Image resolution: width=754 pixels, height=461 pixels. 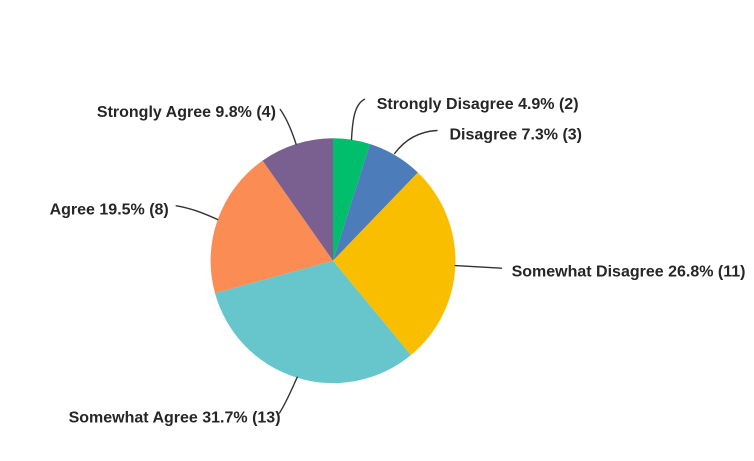 What do you see at coordinates (629, 272) in the screenshot?
I see `svg-text: Somewhat Disagree 26.8% (11)` at bounding box center [629, 272].